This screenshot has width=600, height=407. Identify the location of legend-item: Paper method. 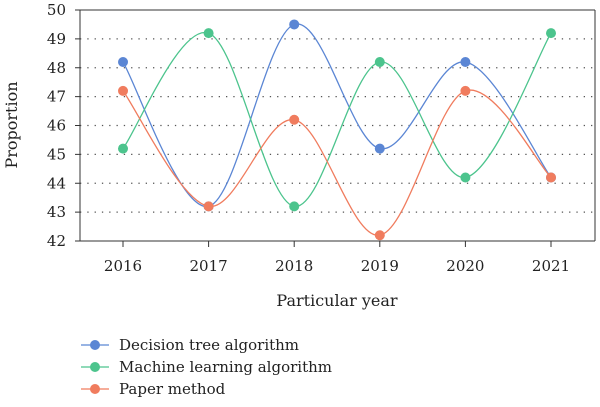
(153, 389).